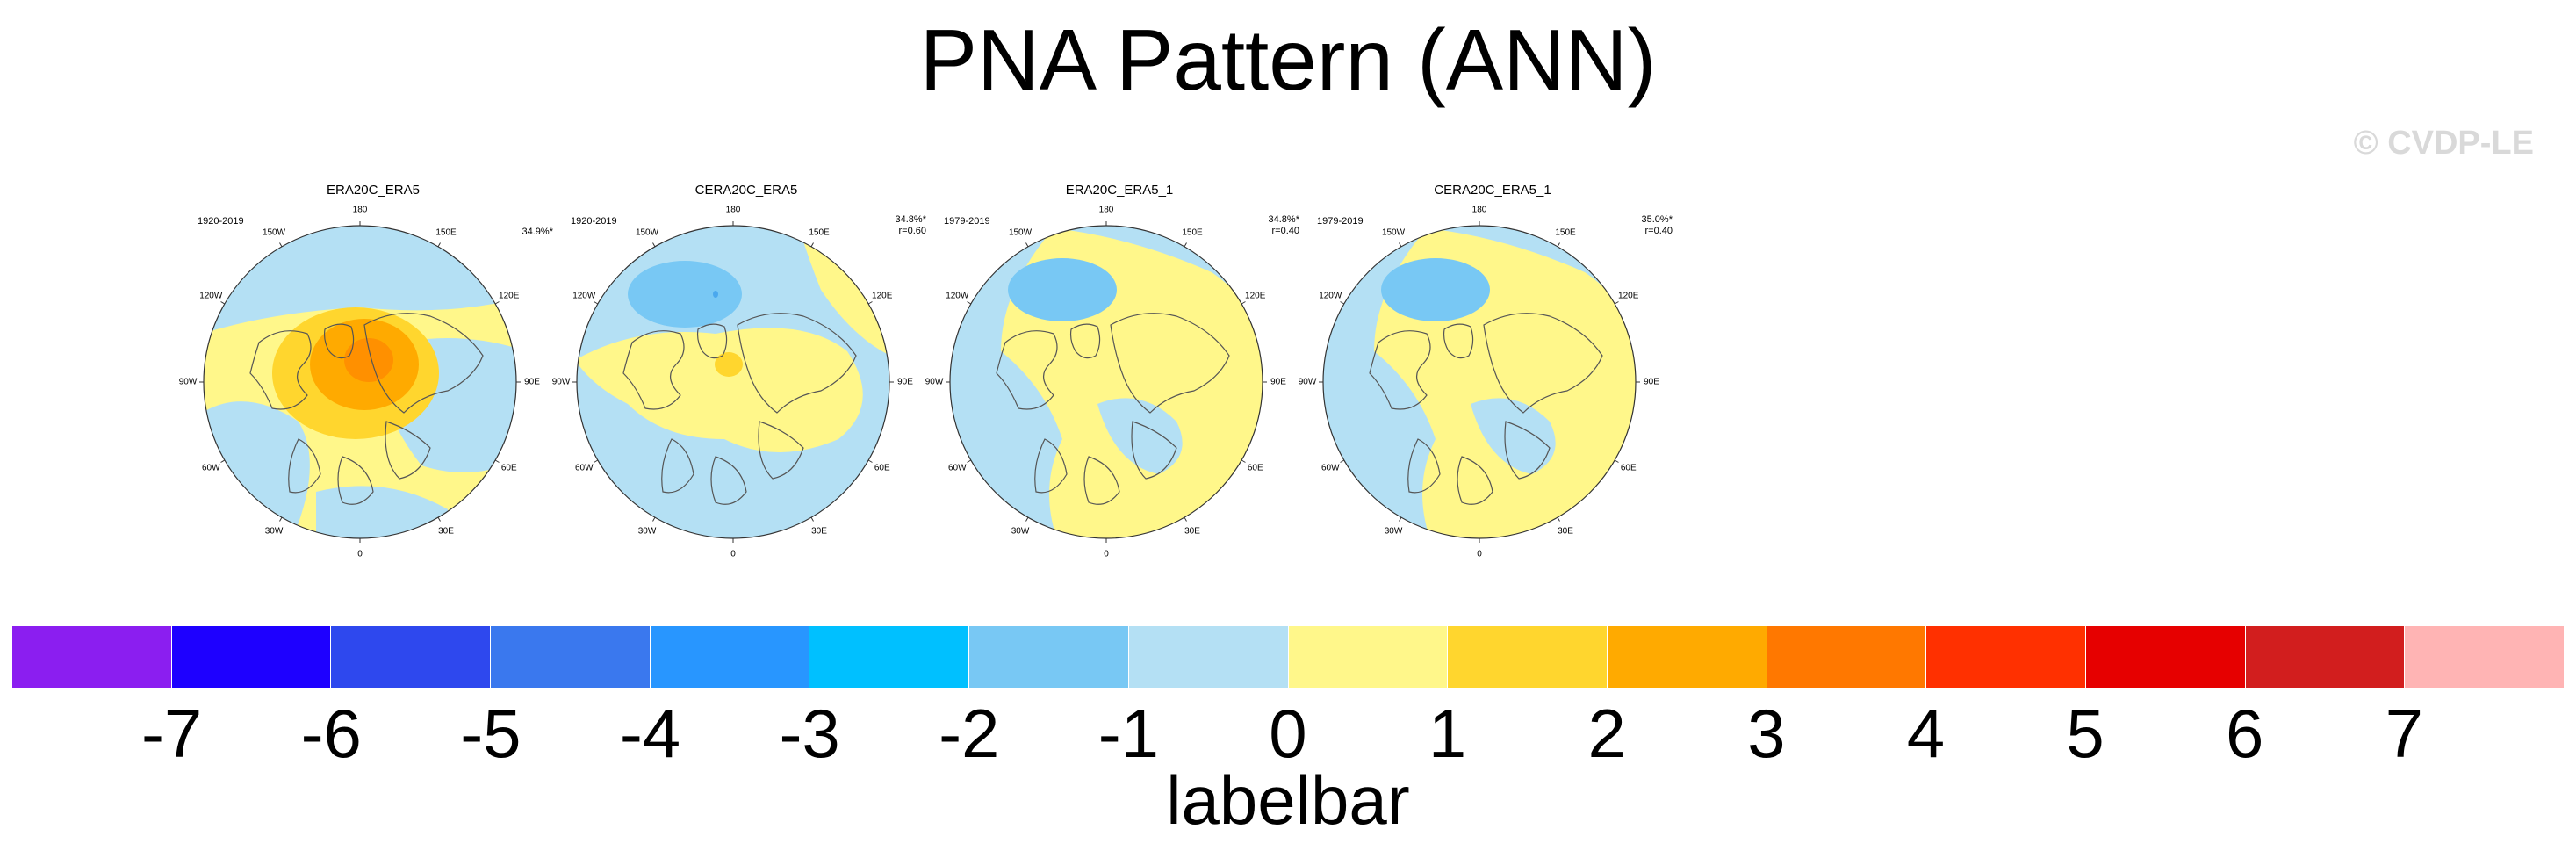  What do you see at coordinates (2404, 733) in the screenshot?
I see `labelbar-tick-label: 7` at bounding box center [2404, 733].